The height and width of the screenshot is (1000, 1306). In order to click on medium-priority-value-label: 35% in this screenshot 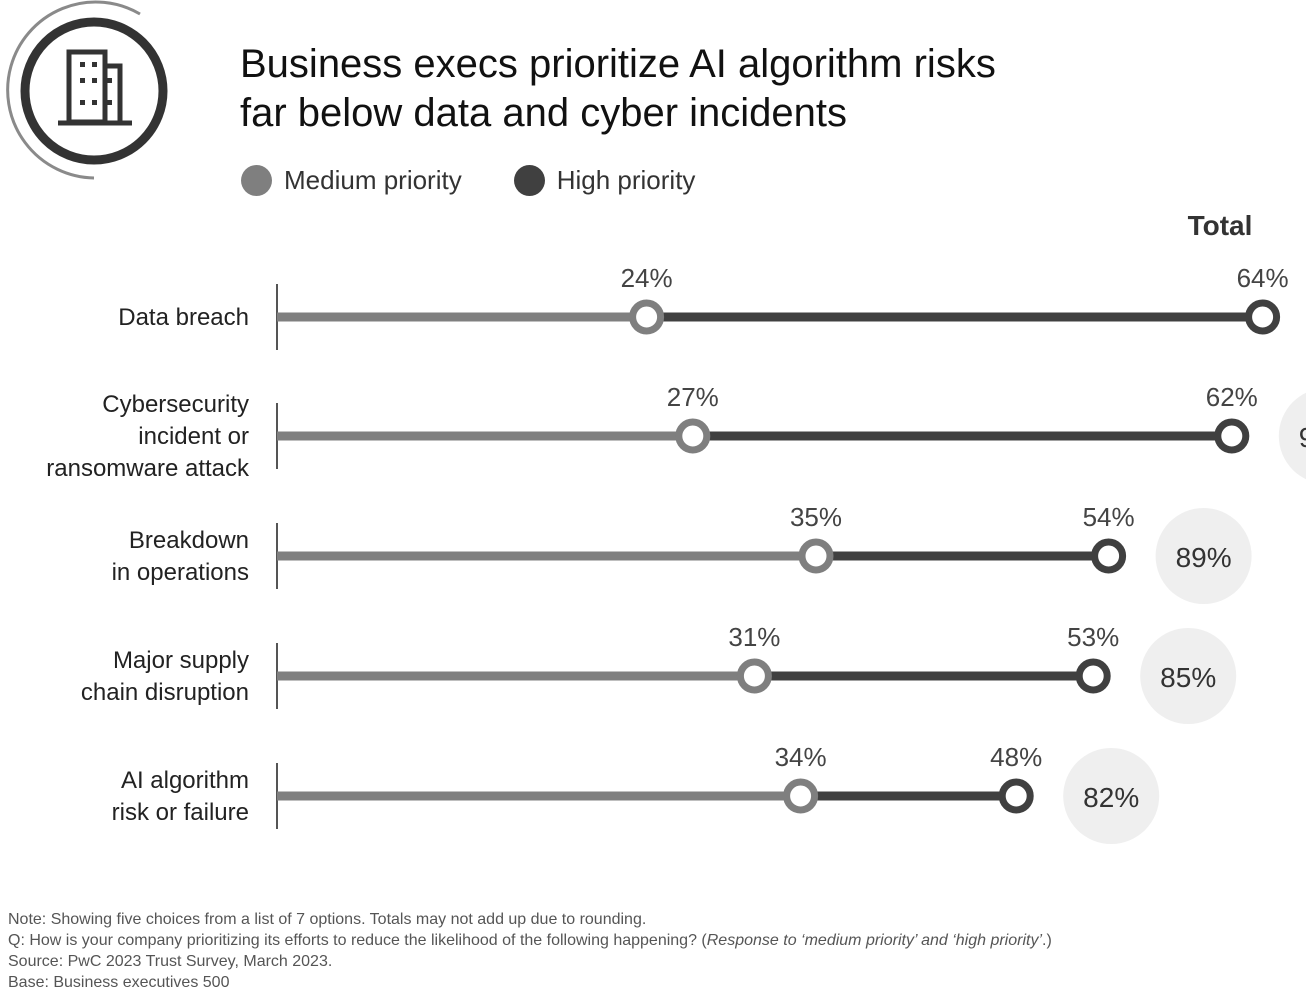, I will do `click(816, 517)`.